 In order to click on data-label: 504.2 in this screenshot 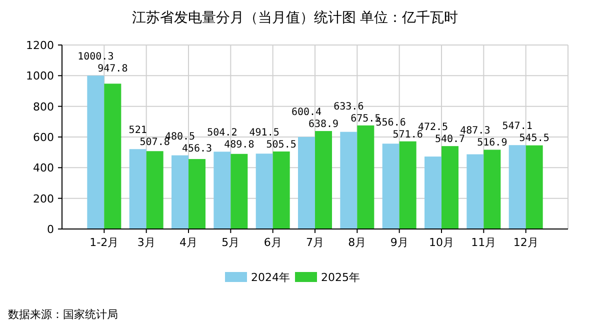, I will do `click(222, 133)`.